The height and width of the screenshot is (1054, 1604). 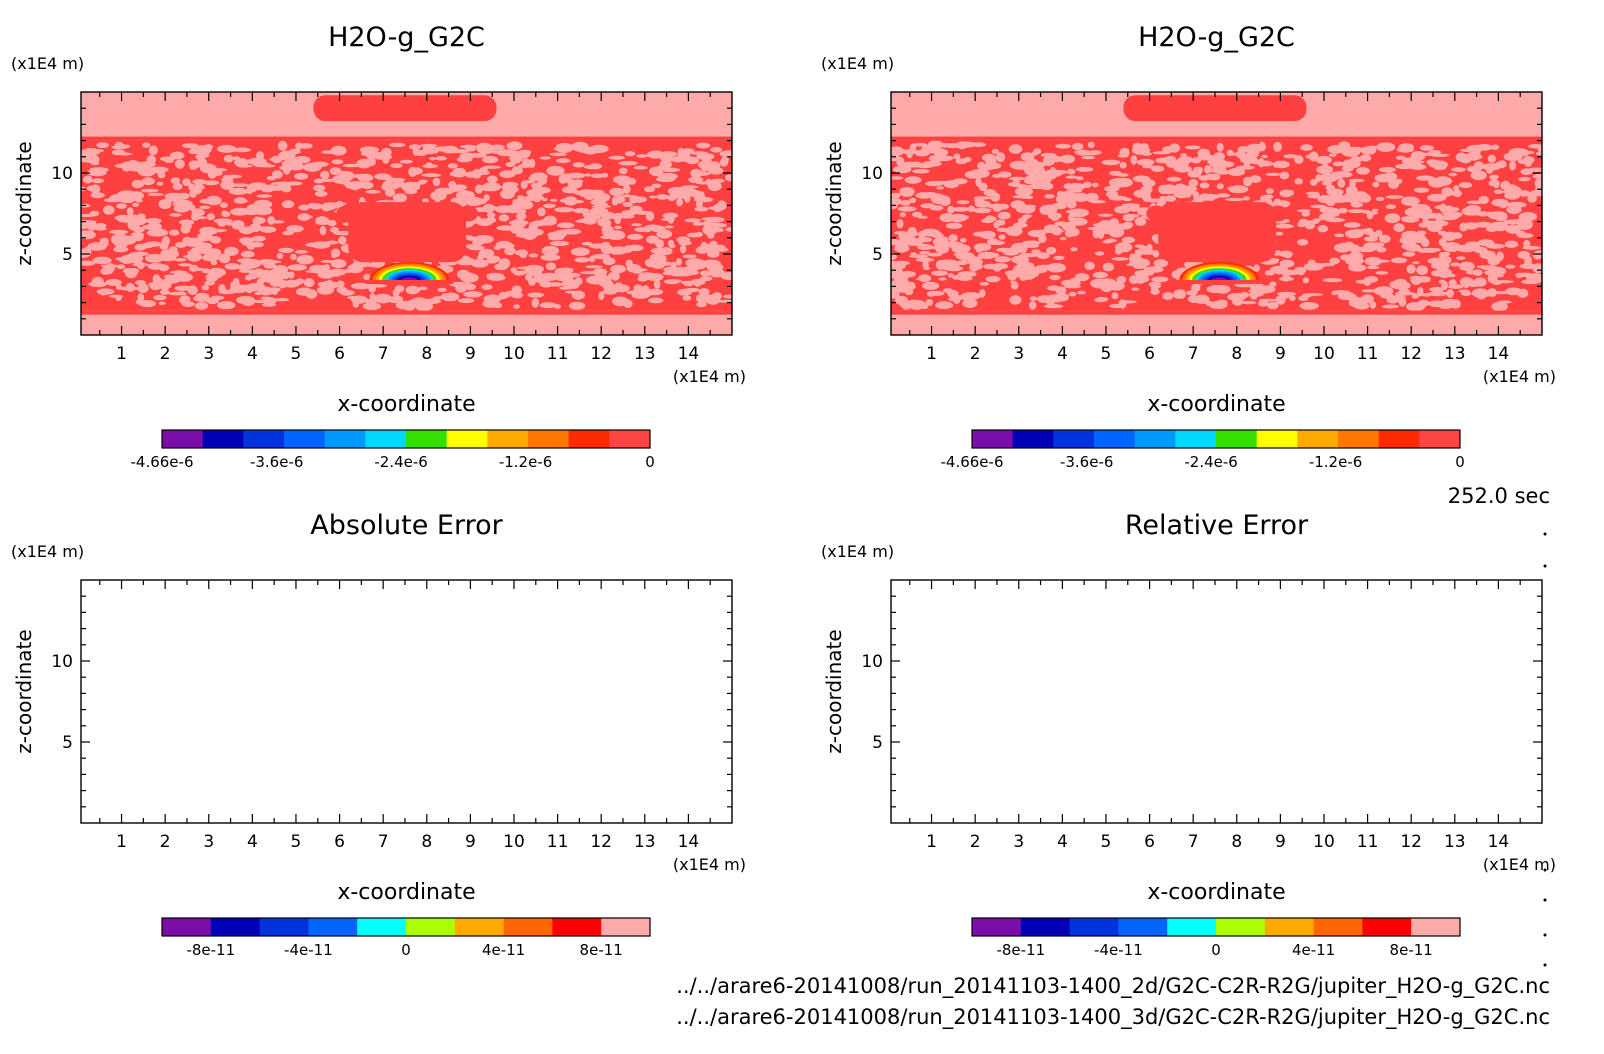 What do you see at coordinates (406, 37) in the screenshot?
I see `chart-title: H2O-g_G2C` at bounding box center [406, 37].